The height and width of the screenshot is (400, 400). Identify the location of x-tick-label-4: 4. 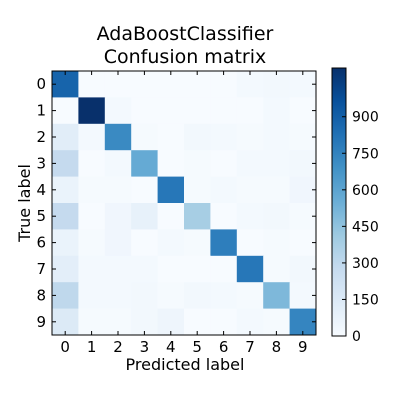
(171, 347).